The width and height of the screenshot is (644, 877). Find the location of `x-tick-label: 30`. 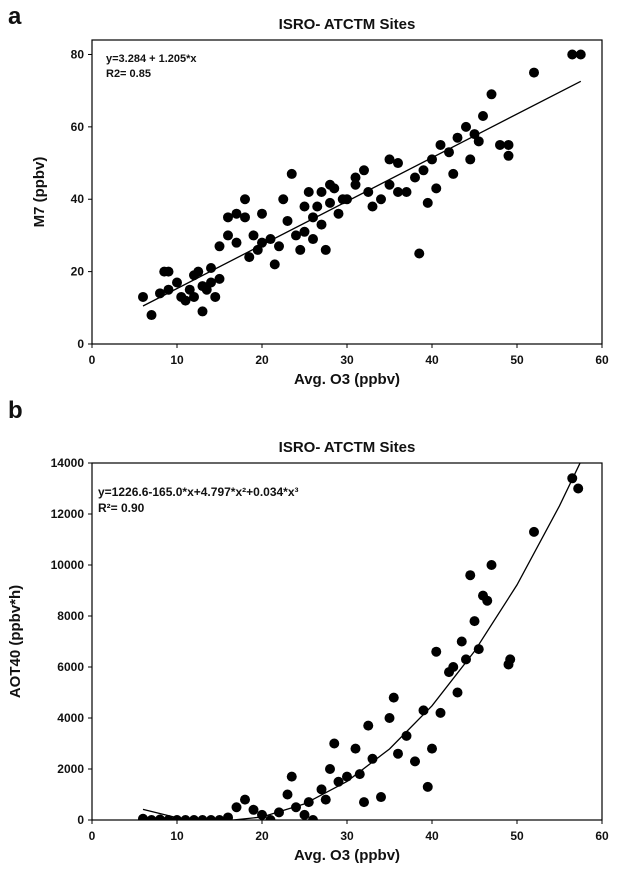

x-tick-label: 30 is located at coordinates (347, 360).